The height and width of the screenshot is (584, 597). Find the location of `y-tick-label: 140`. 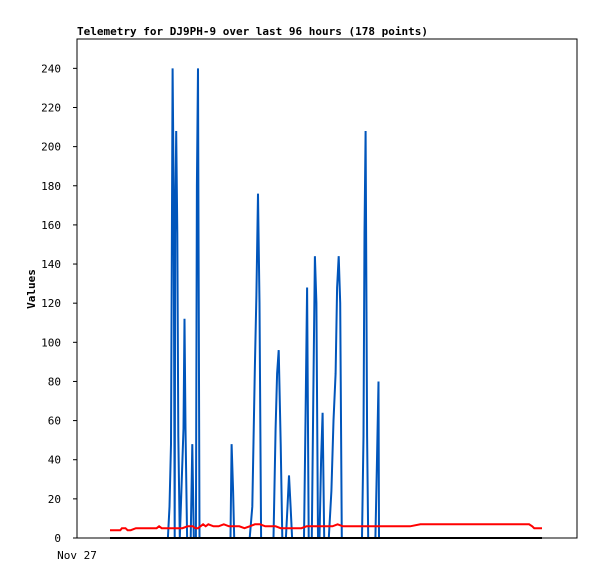

y-tick-label: 140 is located at coordinates (51, 264).